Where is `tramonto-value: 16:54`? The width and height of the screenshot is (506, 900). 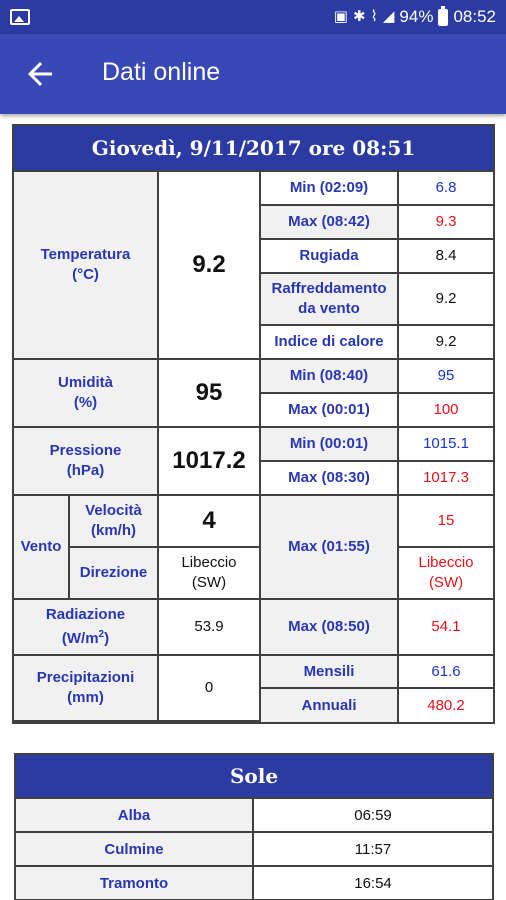
tramonto-value: 16:54 is located at coordinates (373, 883).